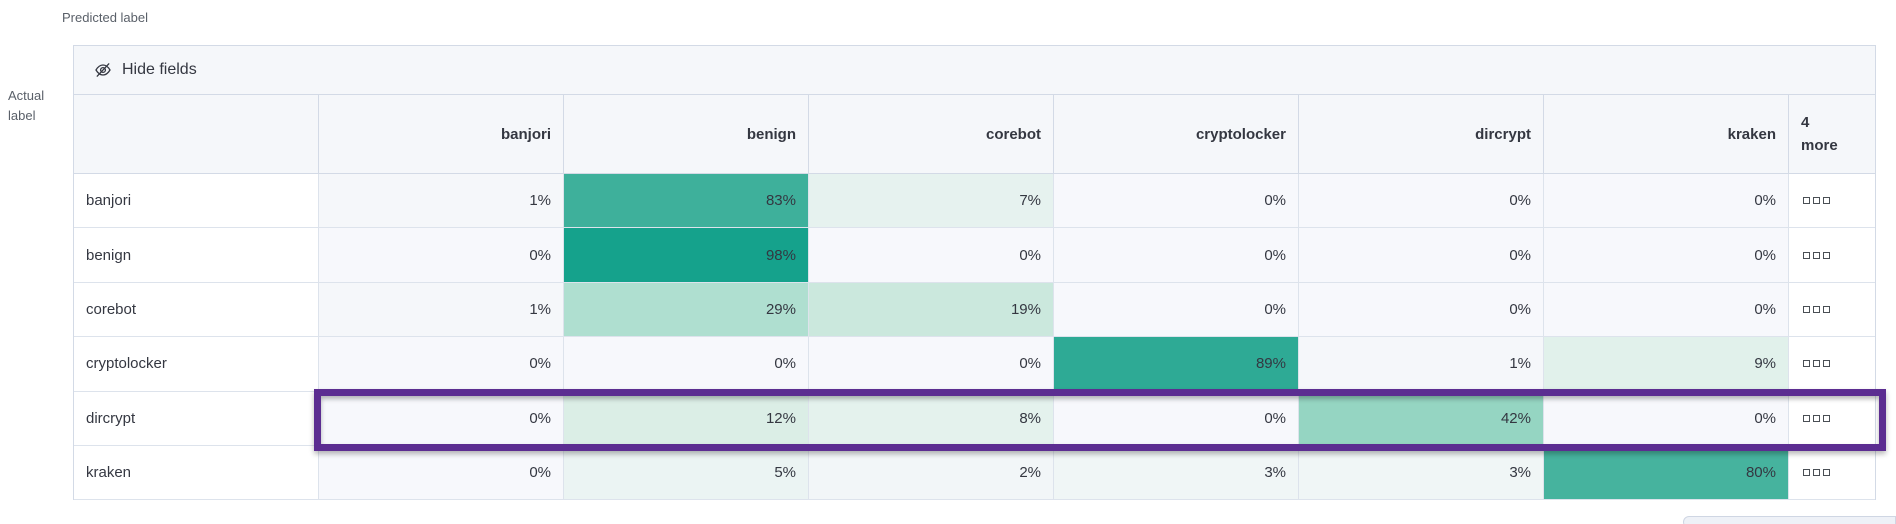 The width and height of the screenshot is (1896, 524). What do you see at coordinates (196, 310) in the screenshot?
I see `row-label-corebot: corebot` at bounding box center [196, 310].